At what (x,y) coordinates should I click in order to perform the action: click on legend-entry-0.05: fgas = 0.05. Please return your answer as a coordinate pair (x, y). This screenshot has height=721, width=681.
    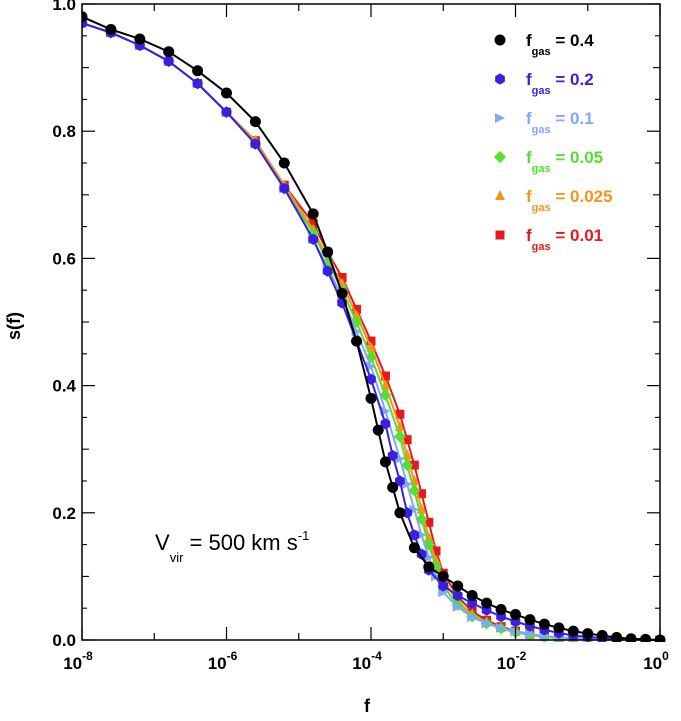
    Looking at the image, I should click on (548, 161).